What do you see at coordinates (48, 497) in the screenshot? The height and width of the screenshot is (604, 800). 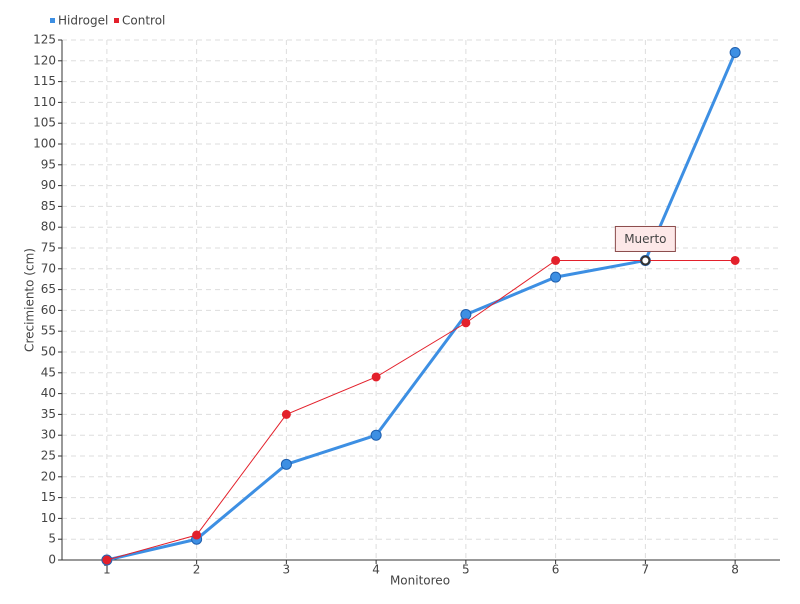 I see `y-tick-label: 15` at bounding box center [48, 497].